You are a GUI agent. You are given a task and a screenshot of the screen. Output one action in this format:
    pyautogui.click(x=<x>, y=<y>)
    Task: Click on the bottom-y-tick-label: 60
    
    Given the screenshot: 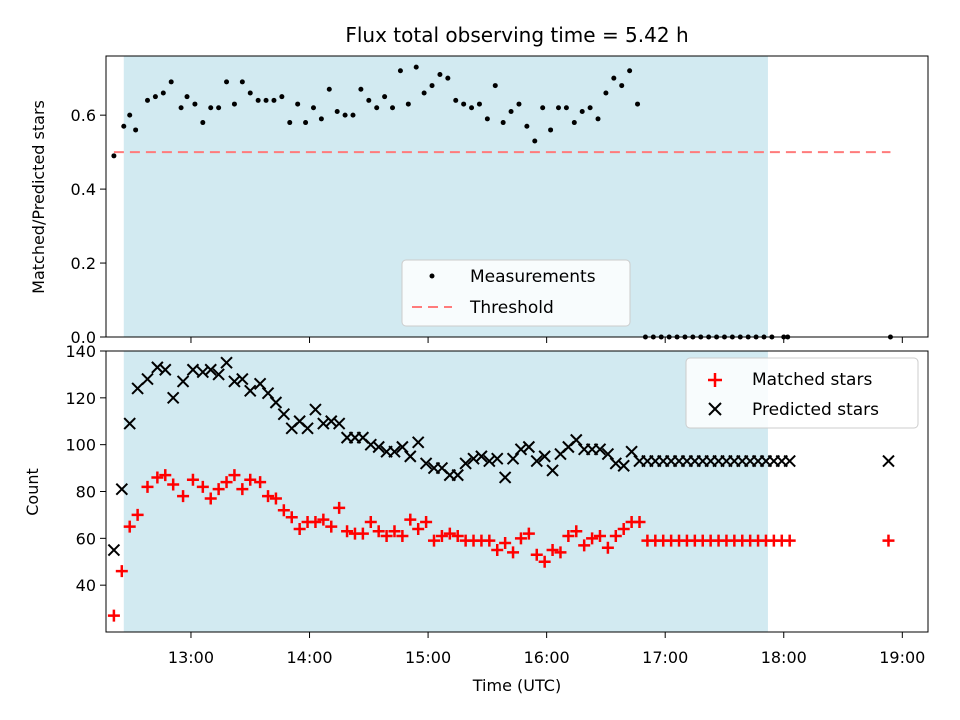 What is the action you would take?
    pyautogui.click(x=86, y=538)
    